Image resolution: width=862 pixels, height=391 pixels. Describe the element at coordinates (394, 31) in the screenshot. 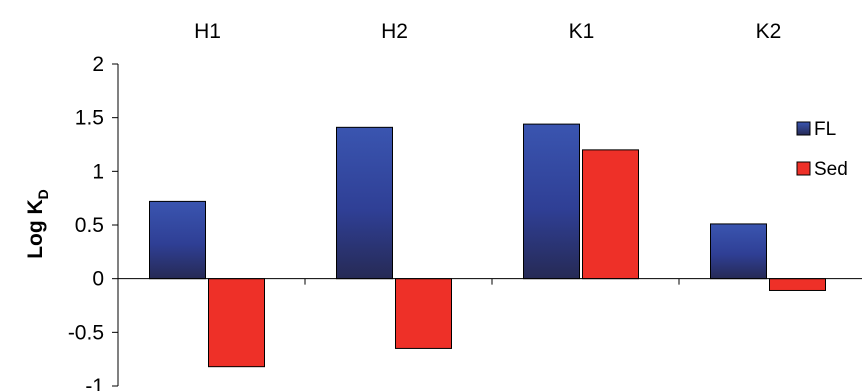

I see `category-label: H2` at that location.